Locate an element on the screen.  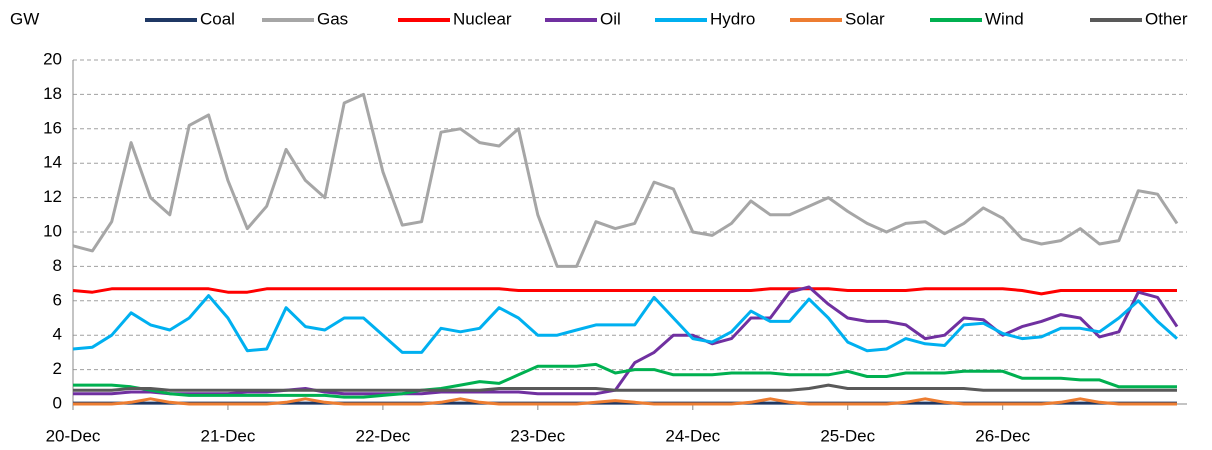
legend-label: Solar is located at coordinates (865, 18).